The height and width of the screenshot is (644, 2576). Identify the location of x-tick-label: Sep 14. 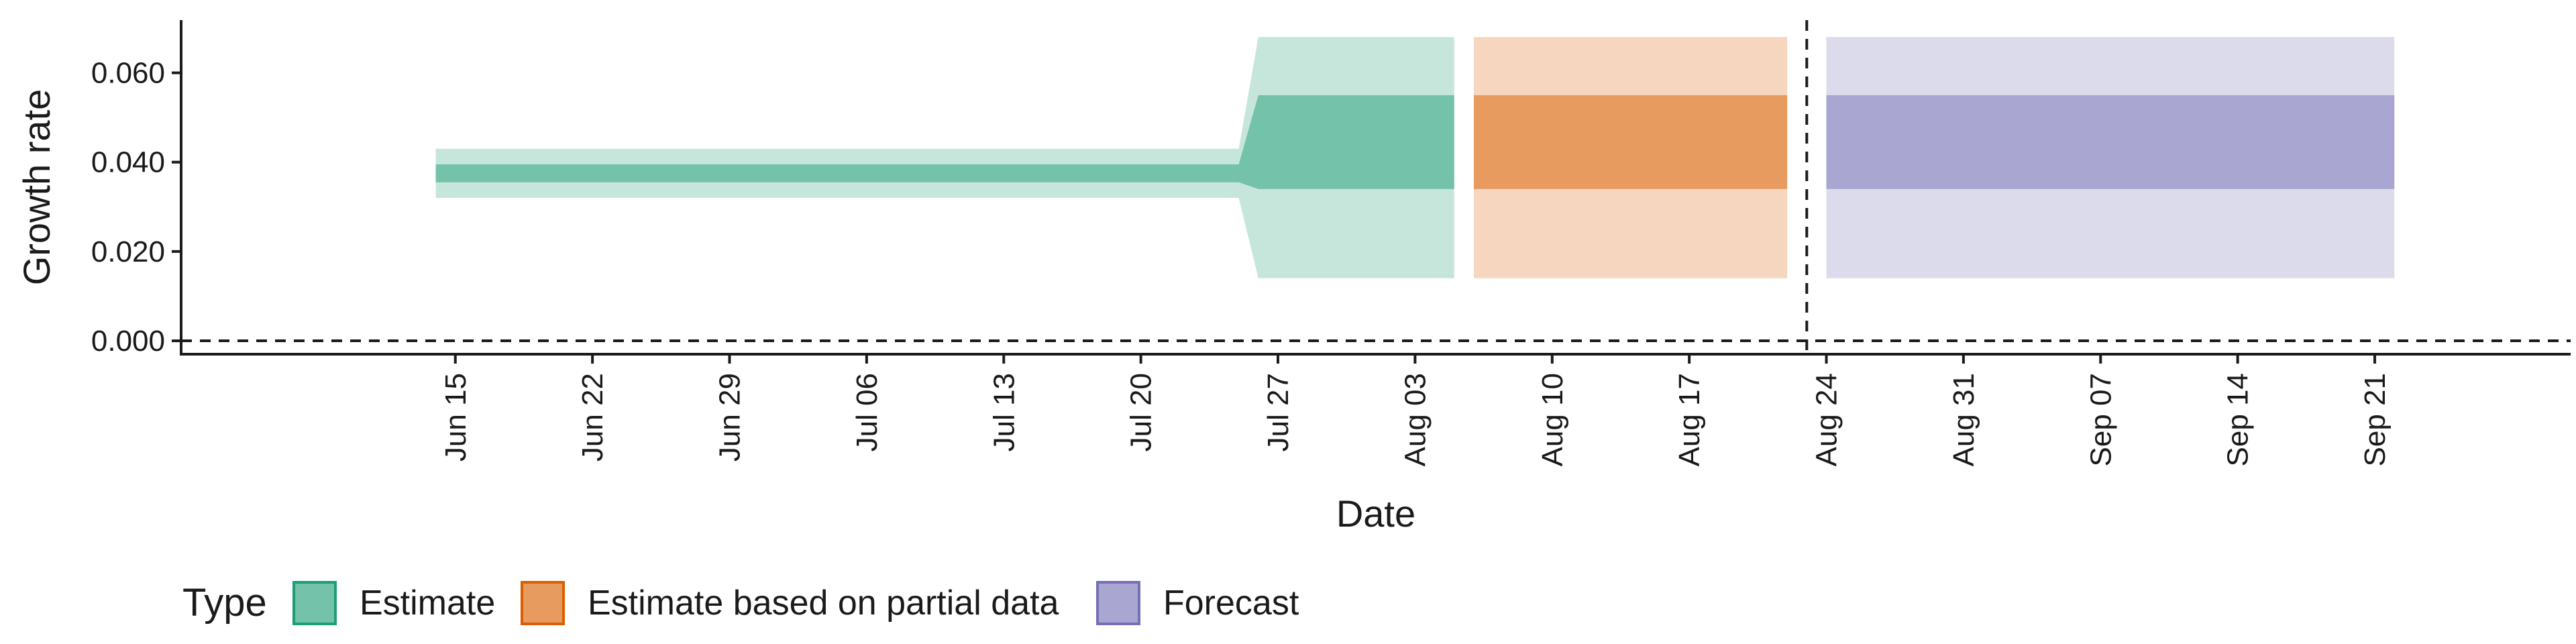
(2238, 419).